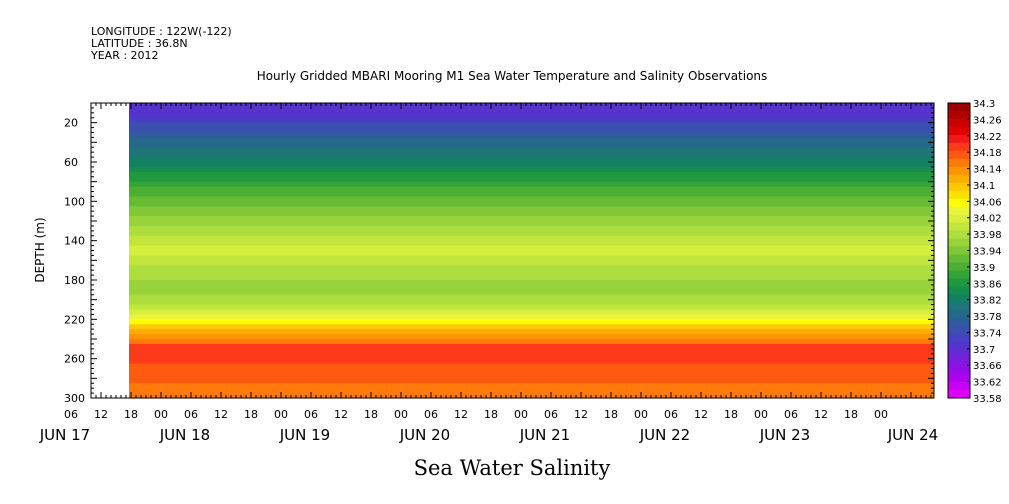 The height and width of the screenshot is (504, 1009). Describe the element at coordinates (987, 383) in the screenshot. I see `colorbar-label: 33.62` at that location.